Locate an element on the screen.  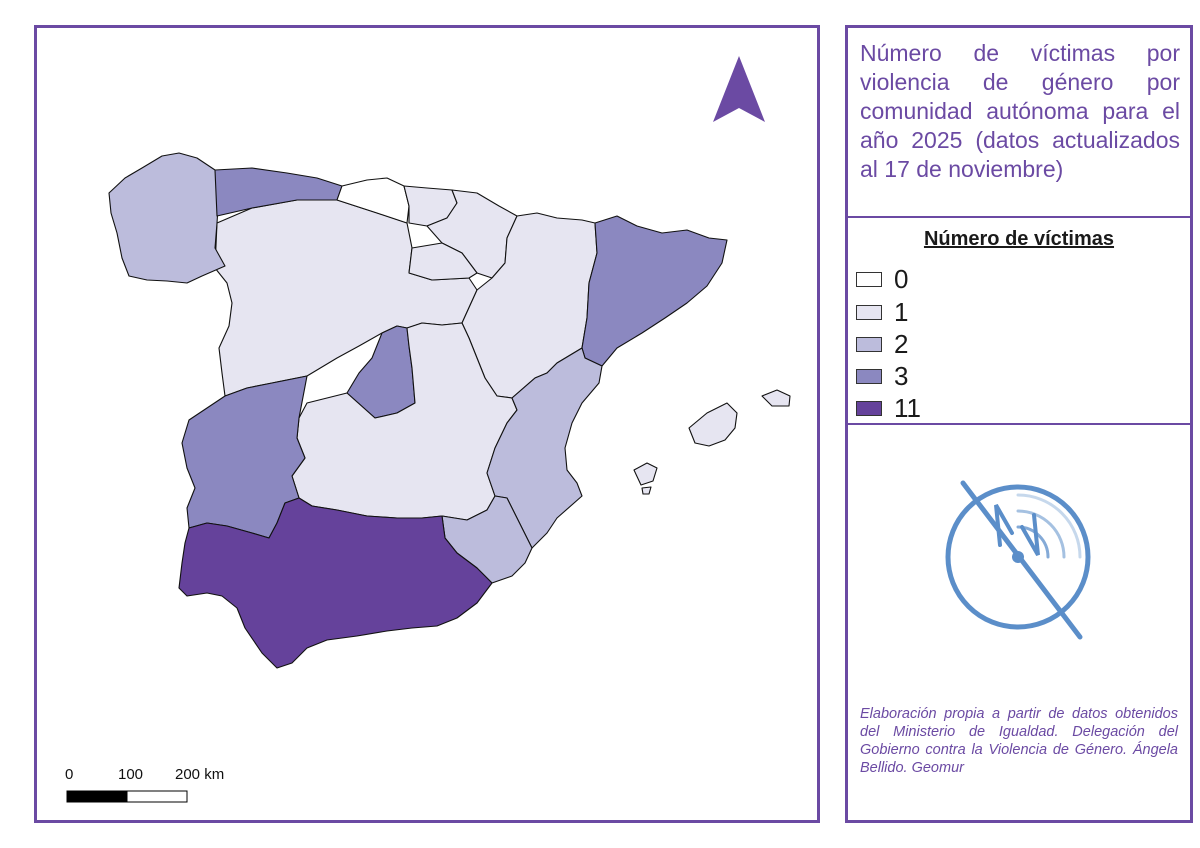
legend-label: 1 is located at coordinates (901, 312).